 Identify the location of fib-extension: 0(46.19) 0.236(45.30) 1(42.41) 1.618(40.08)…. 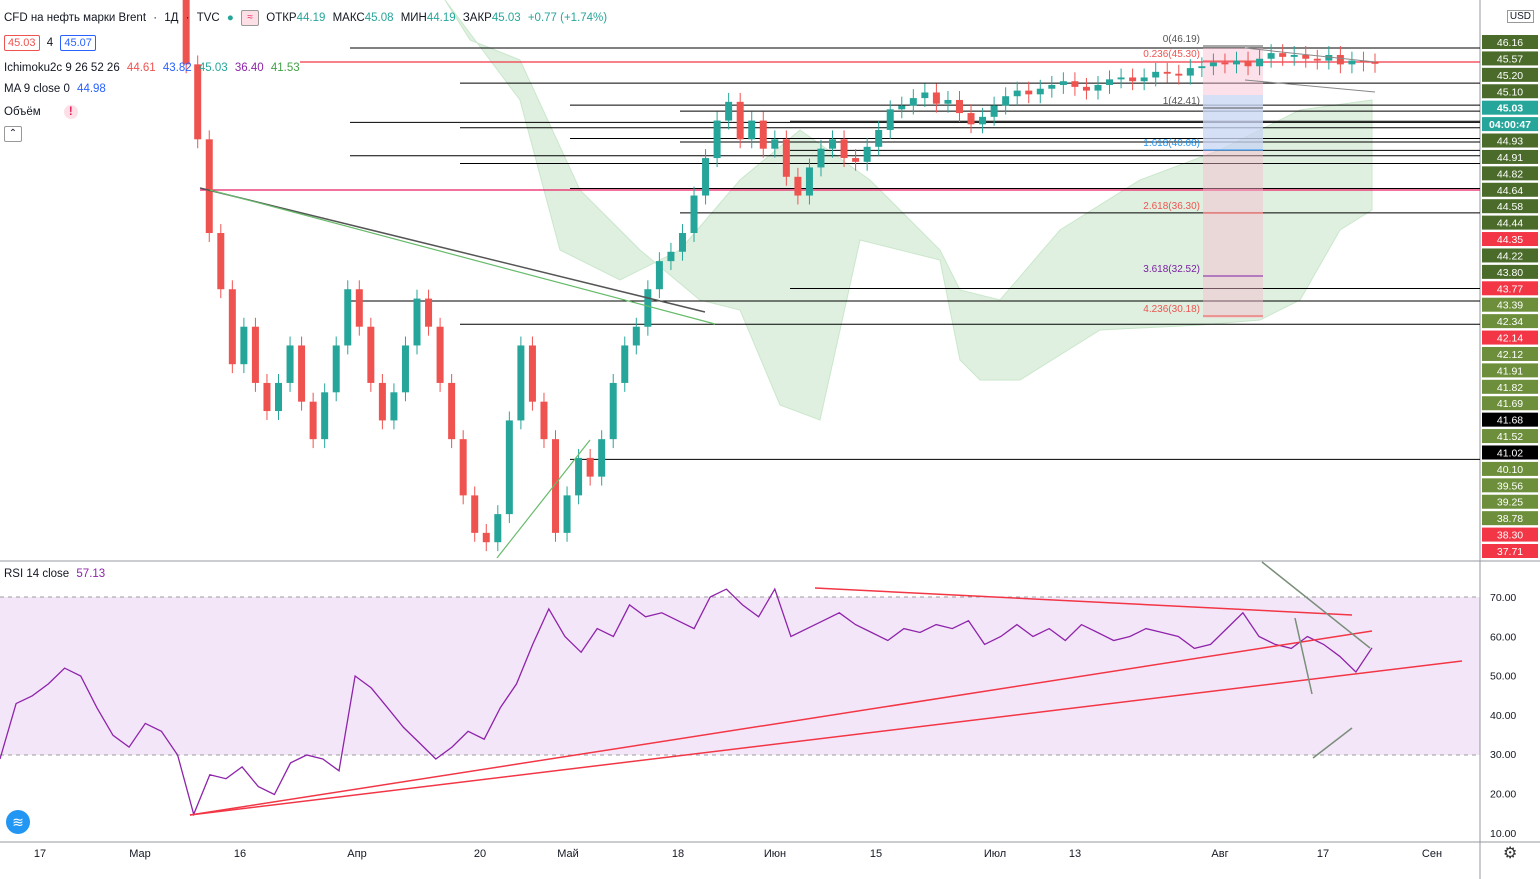
(1203, 176).